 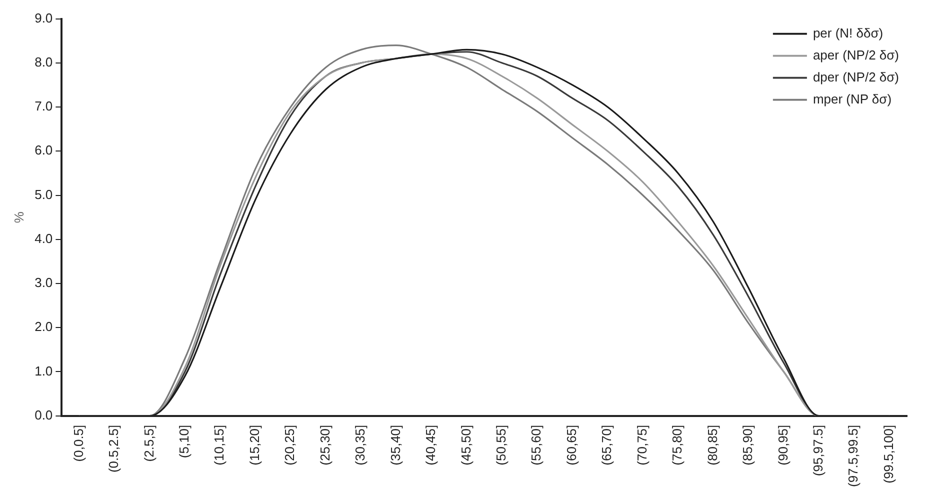 I want to click on x-tick-label: (97.5,99.5], so click(x=853, y=455).